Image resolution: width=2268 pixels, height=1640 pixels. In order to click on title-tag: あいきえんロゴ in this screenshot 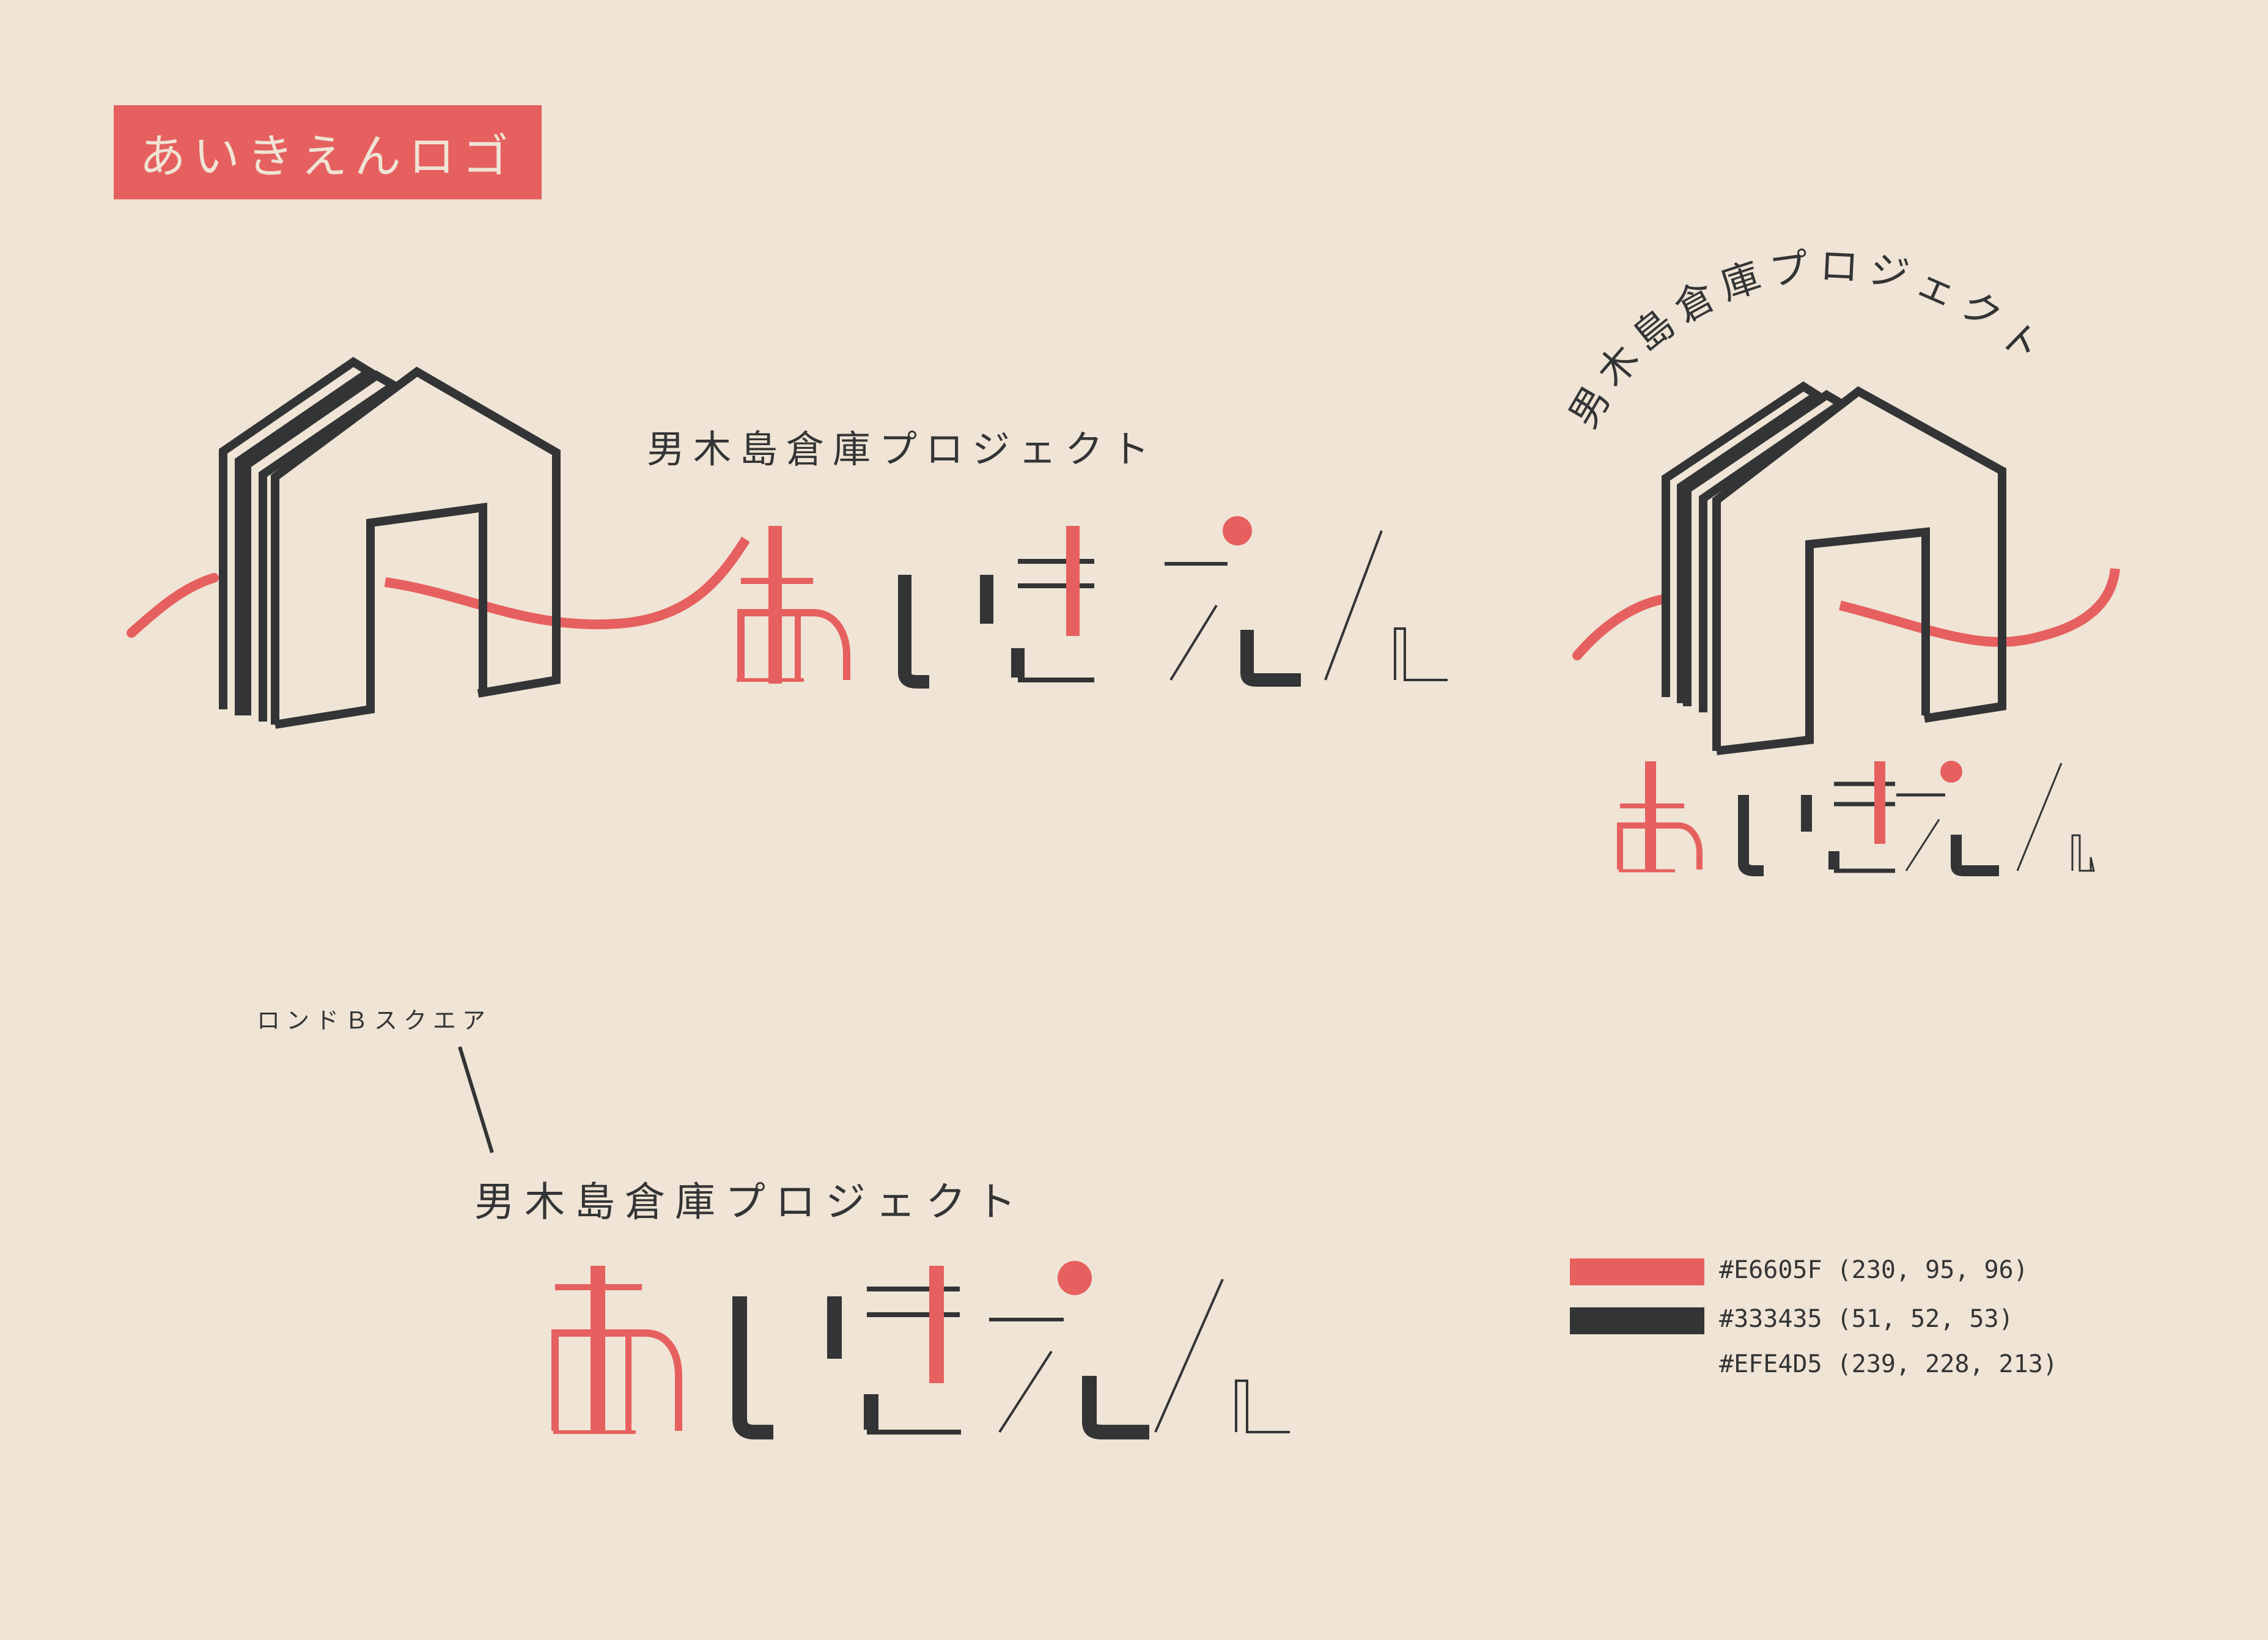, I will do `click(328, 152)`.